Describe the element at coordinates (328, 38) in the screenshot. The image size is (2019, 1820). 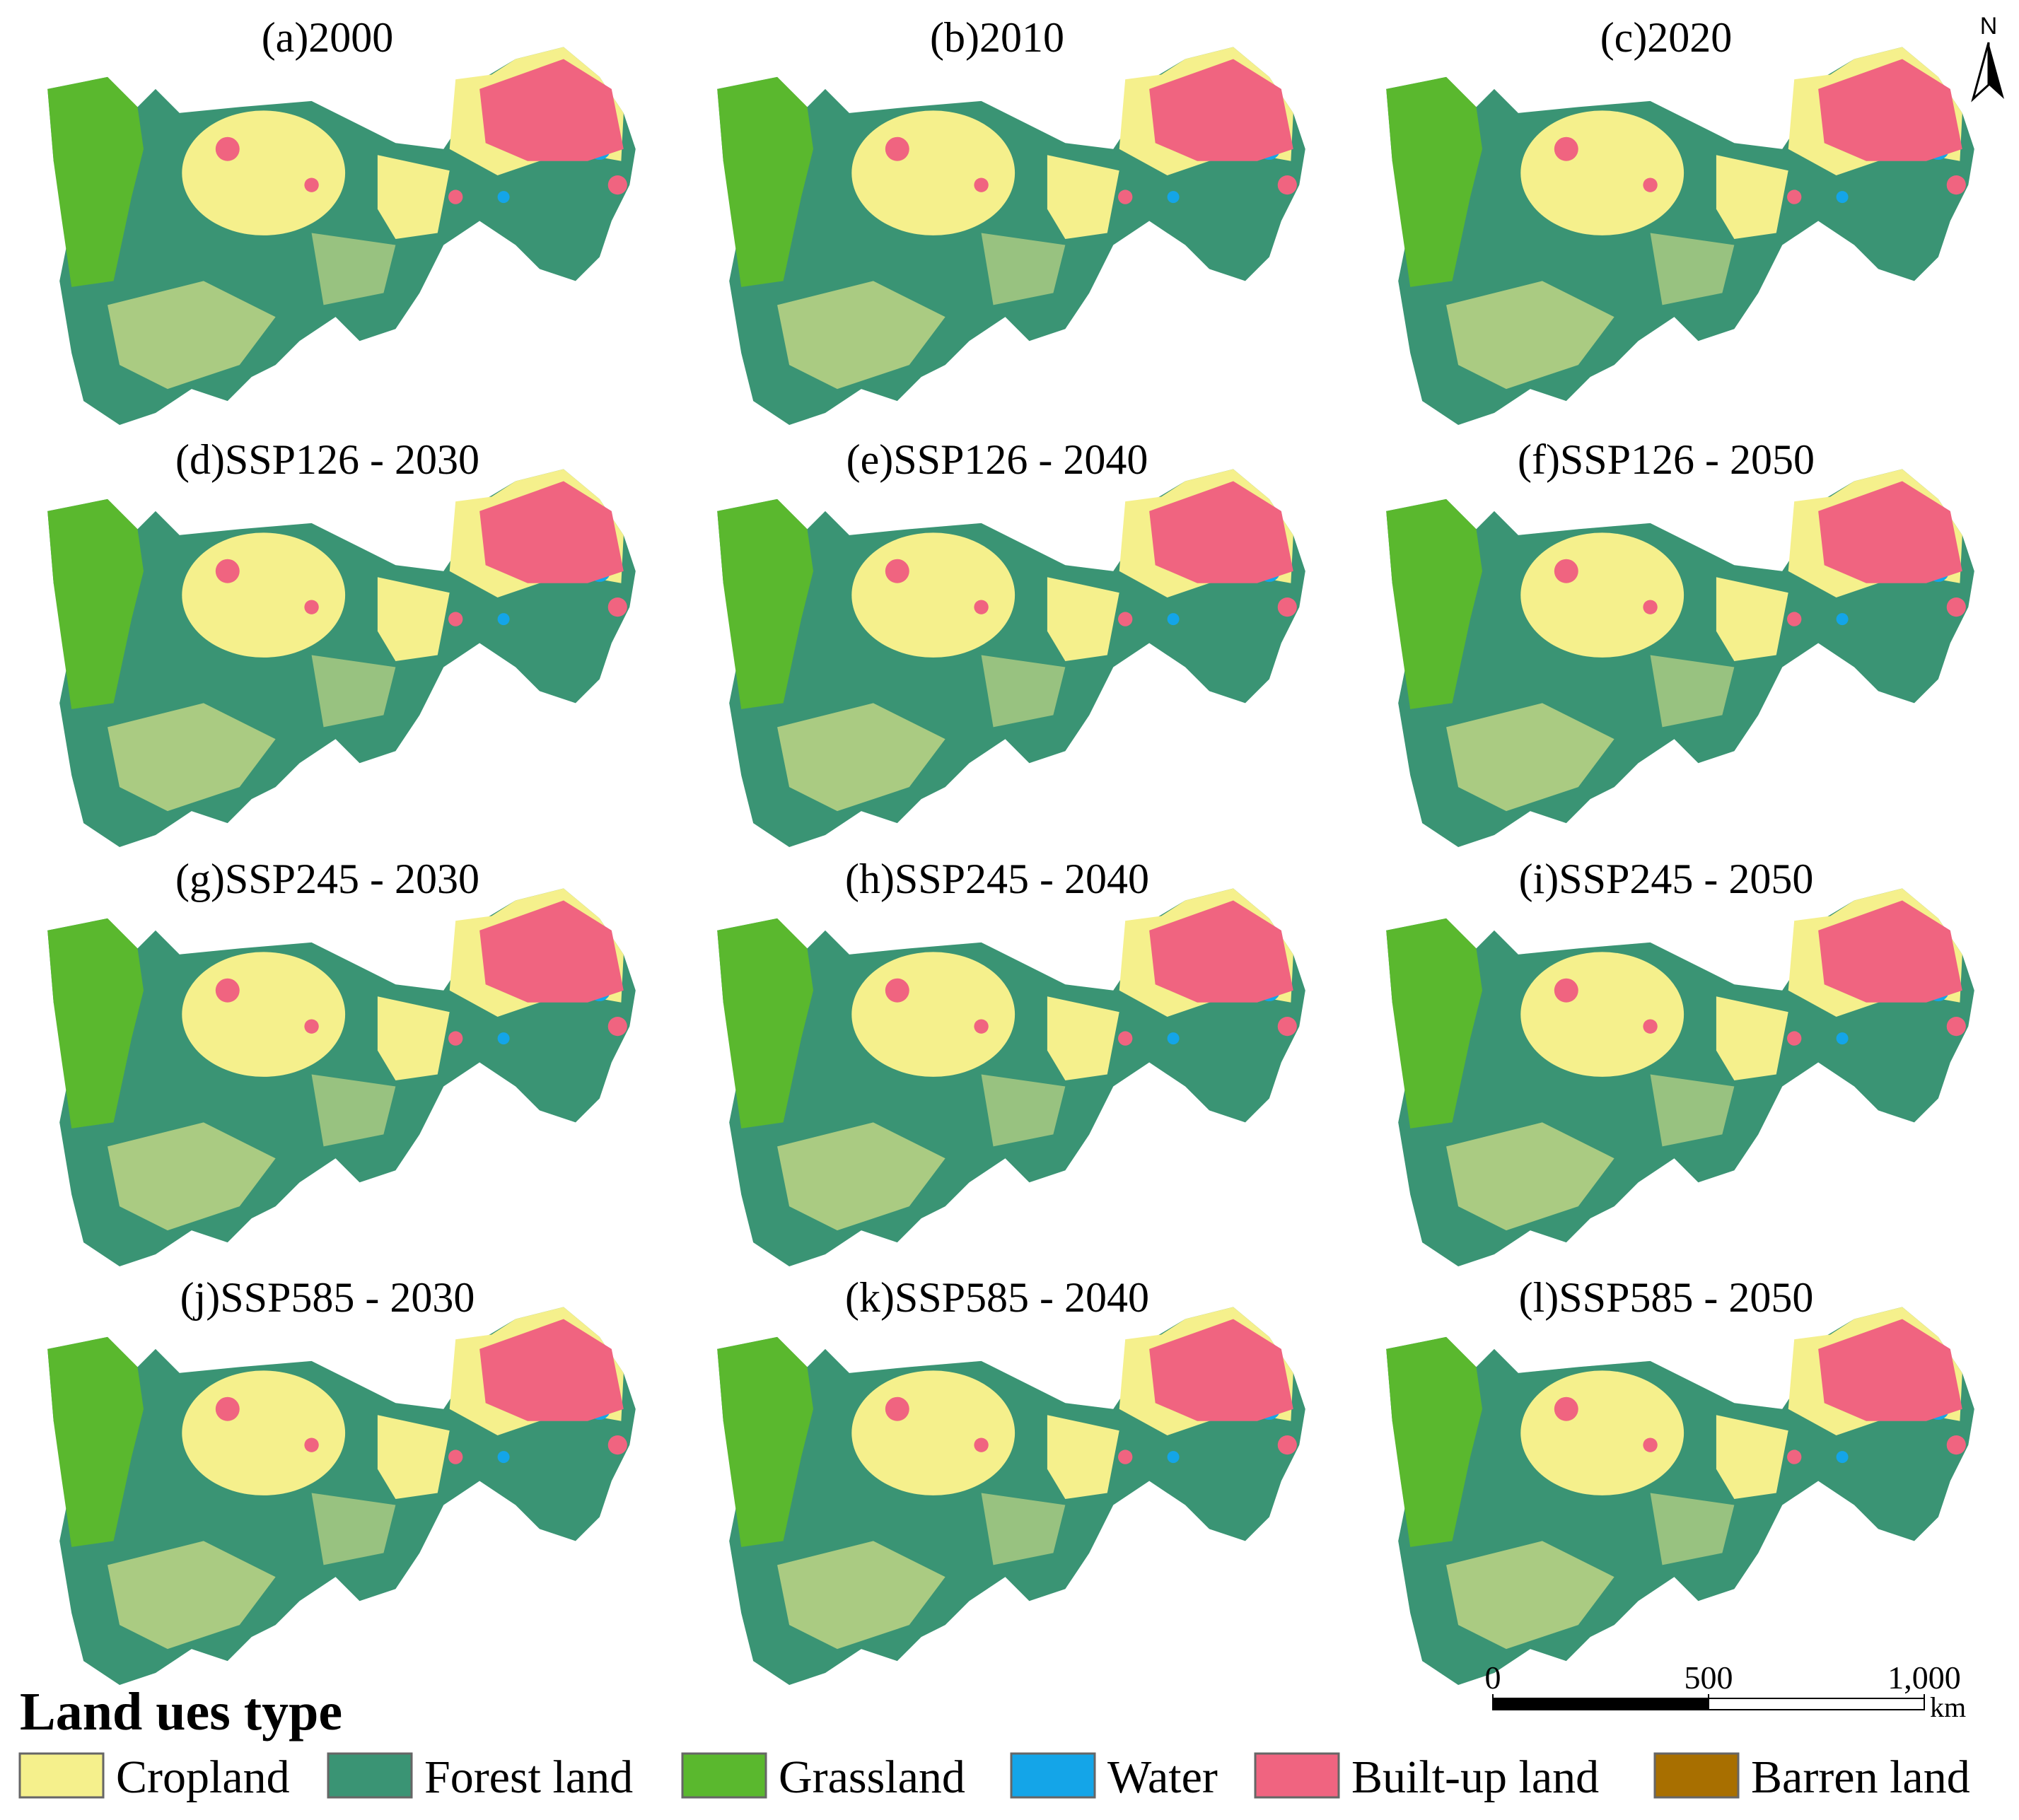
I see `panel-title: (a)2000` at that location.